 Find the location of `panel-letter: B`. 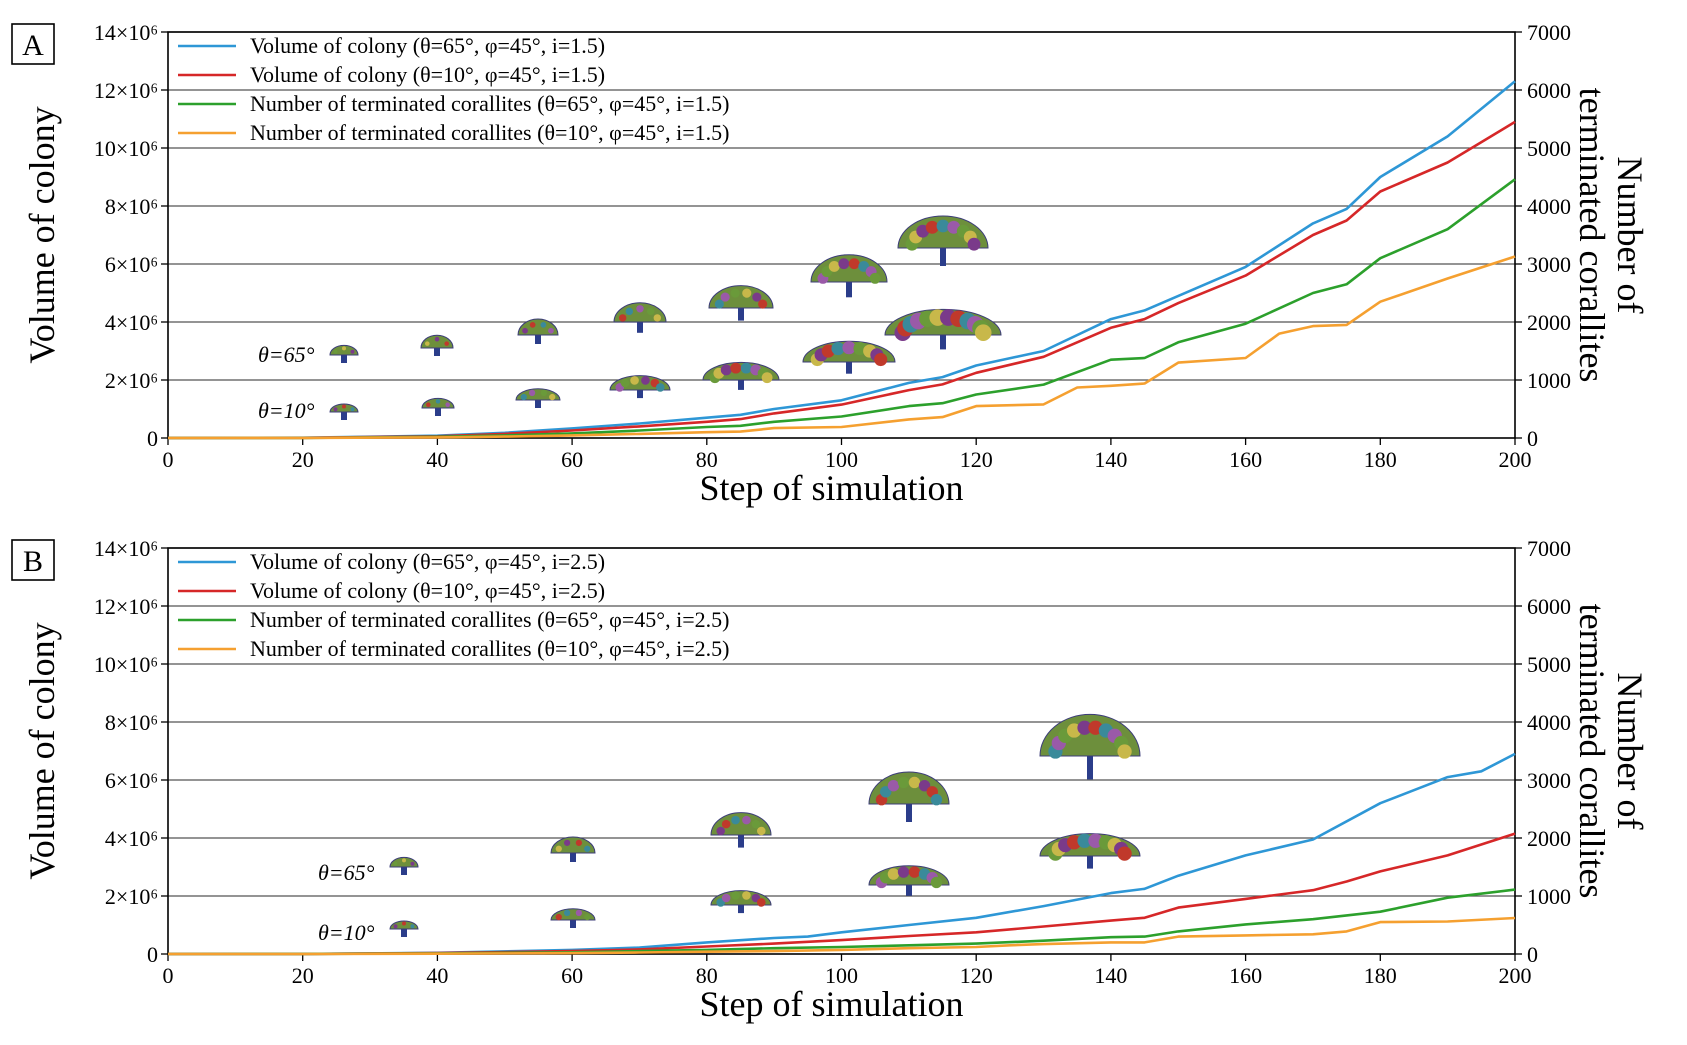

panel-letter: B is located at coordinates (33, 561).